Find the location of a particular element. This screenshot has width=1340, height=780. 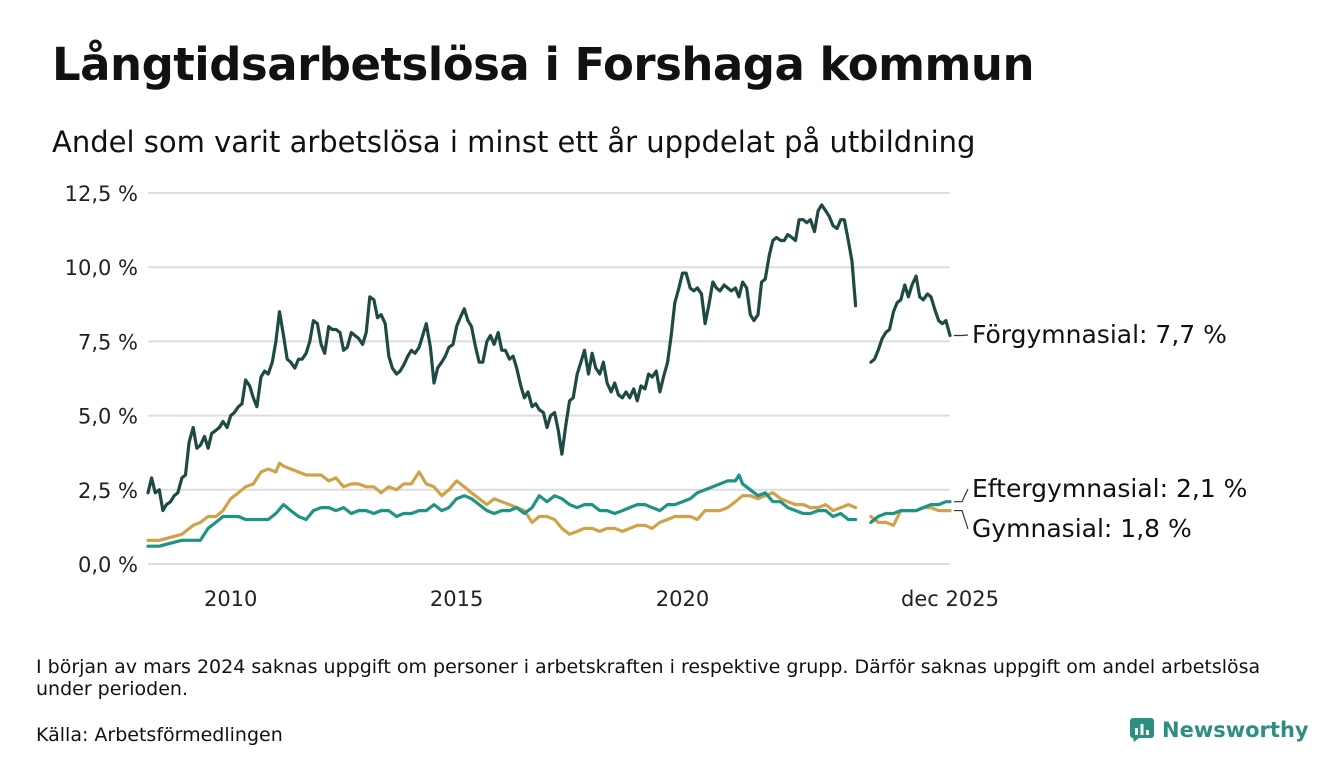

y-tick-label: 5,0 % is located at coordinates (108, 417).